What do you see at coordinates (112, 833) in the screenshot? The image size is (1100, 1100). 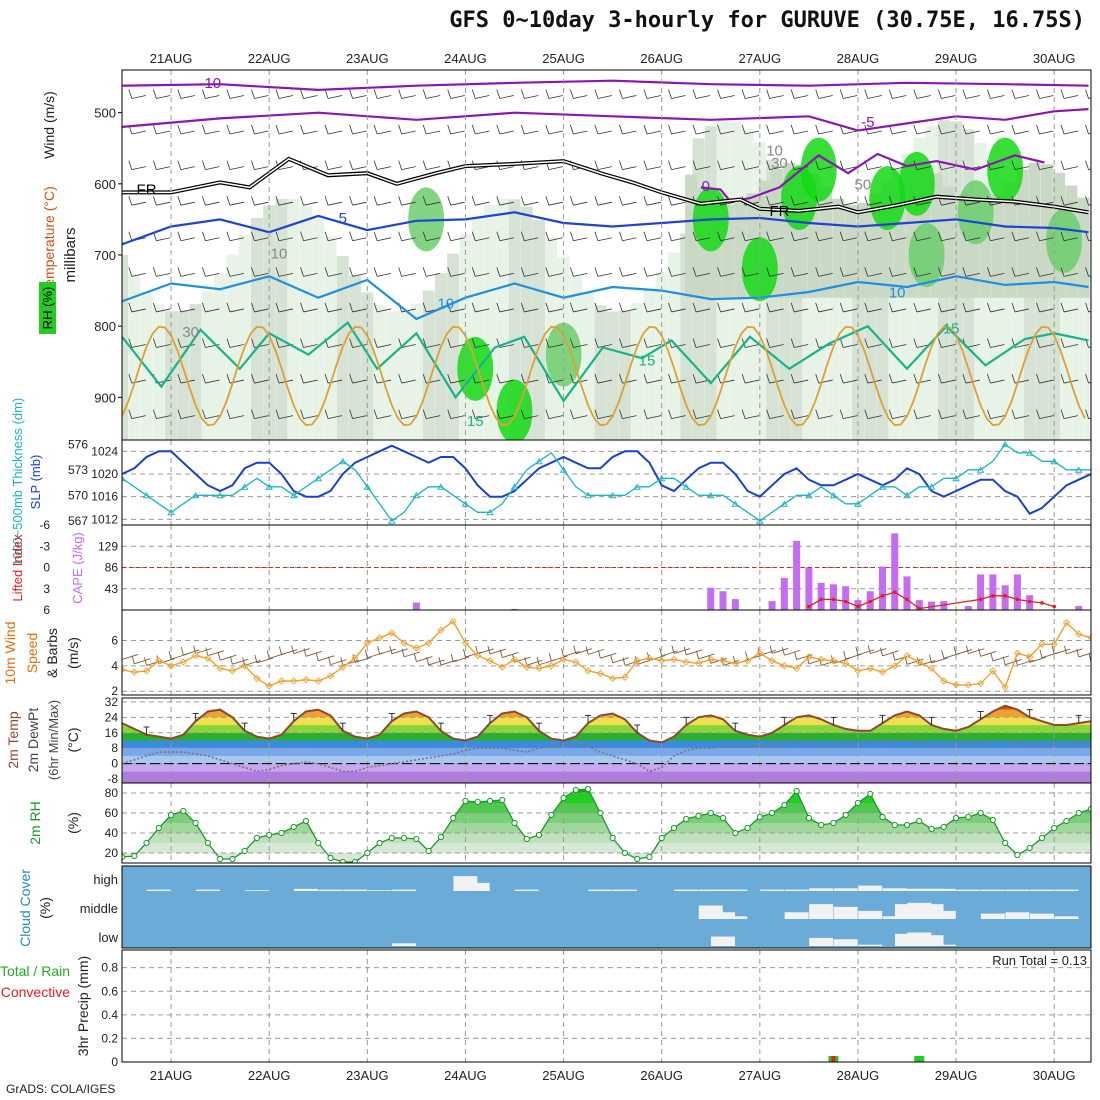 I see `y-tick-label: 40` at bounding box center [112, 833].